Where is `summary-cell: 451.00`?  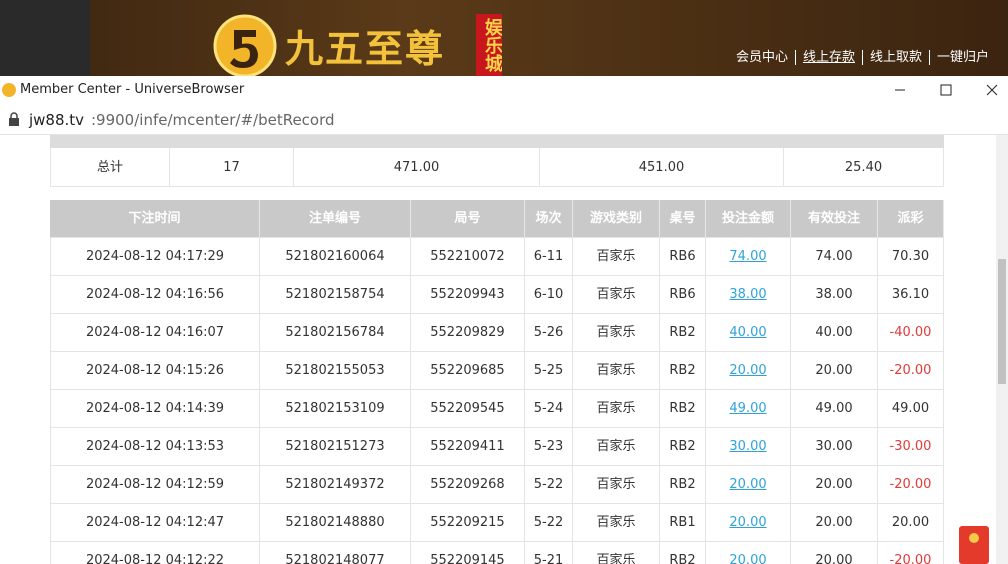
summary-cell: 451.00 is located at coordinates (662, 167).